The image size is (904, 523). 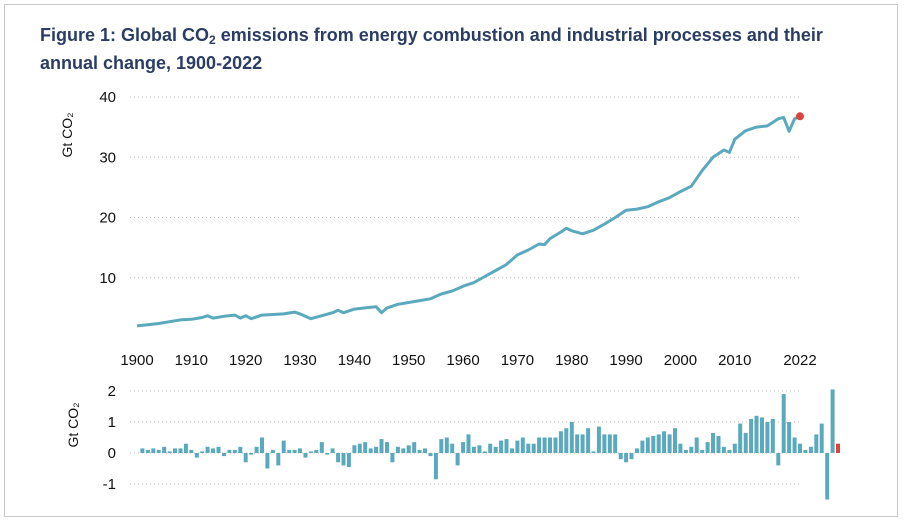 What do you see at coordinates (107, 97) in the screenshot?
I see `top-y-tick-label: 40` at bounding box center [107, 97].